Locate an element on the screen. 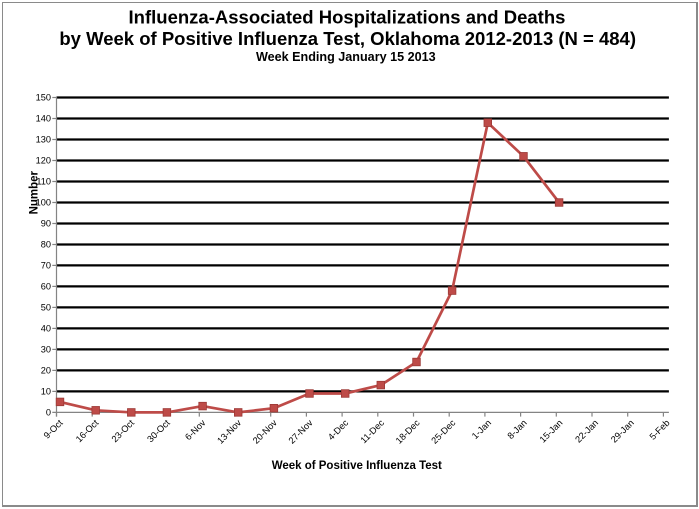  svg-text: 30-Oct is located at coordinates (158, 430).